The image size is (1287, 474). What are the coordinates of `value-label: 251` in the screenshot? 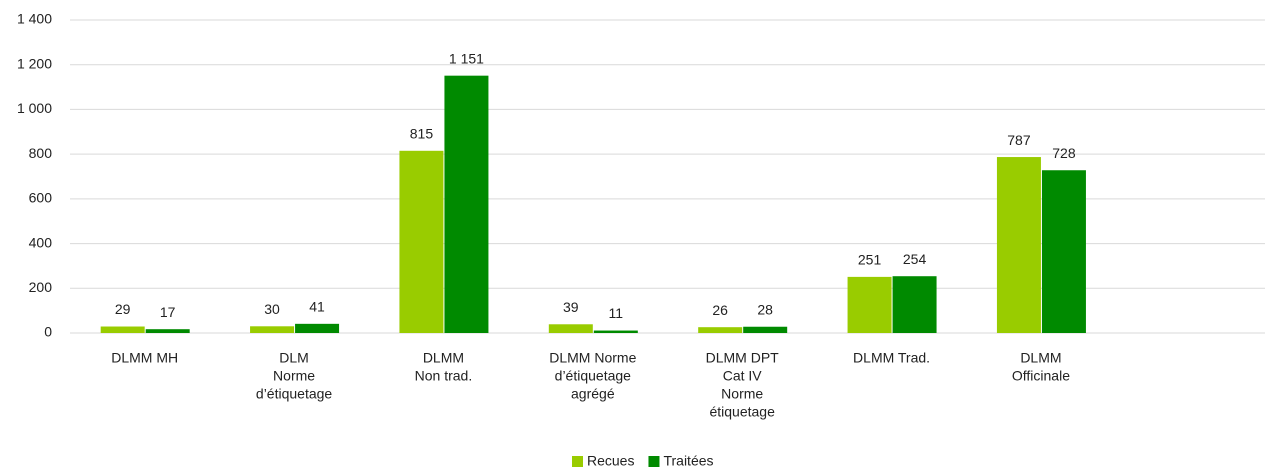 It's located at (870, 260).